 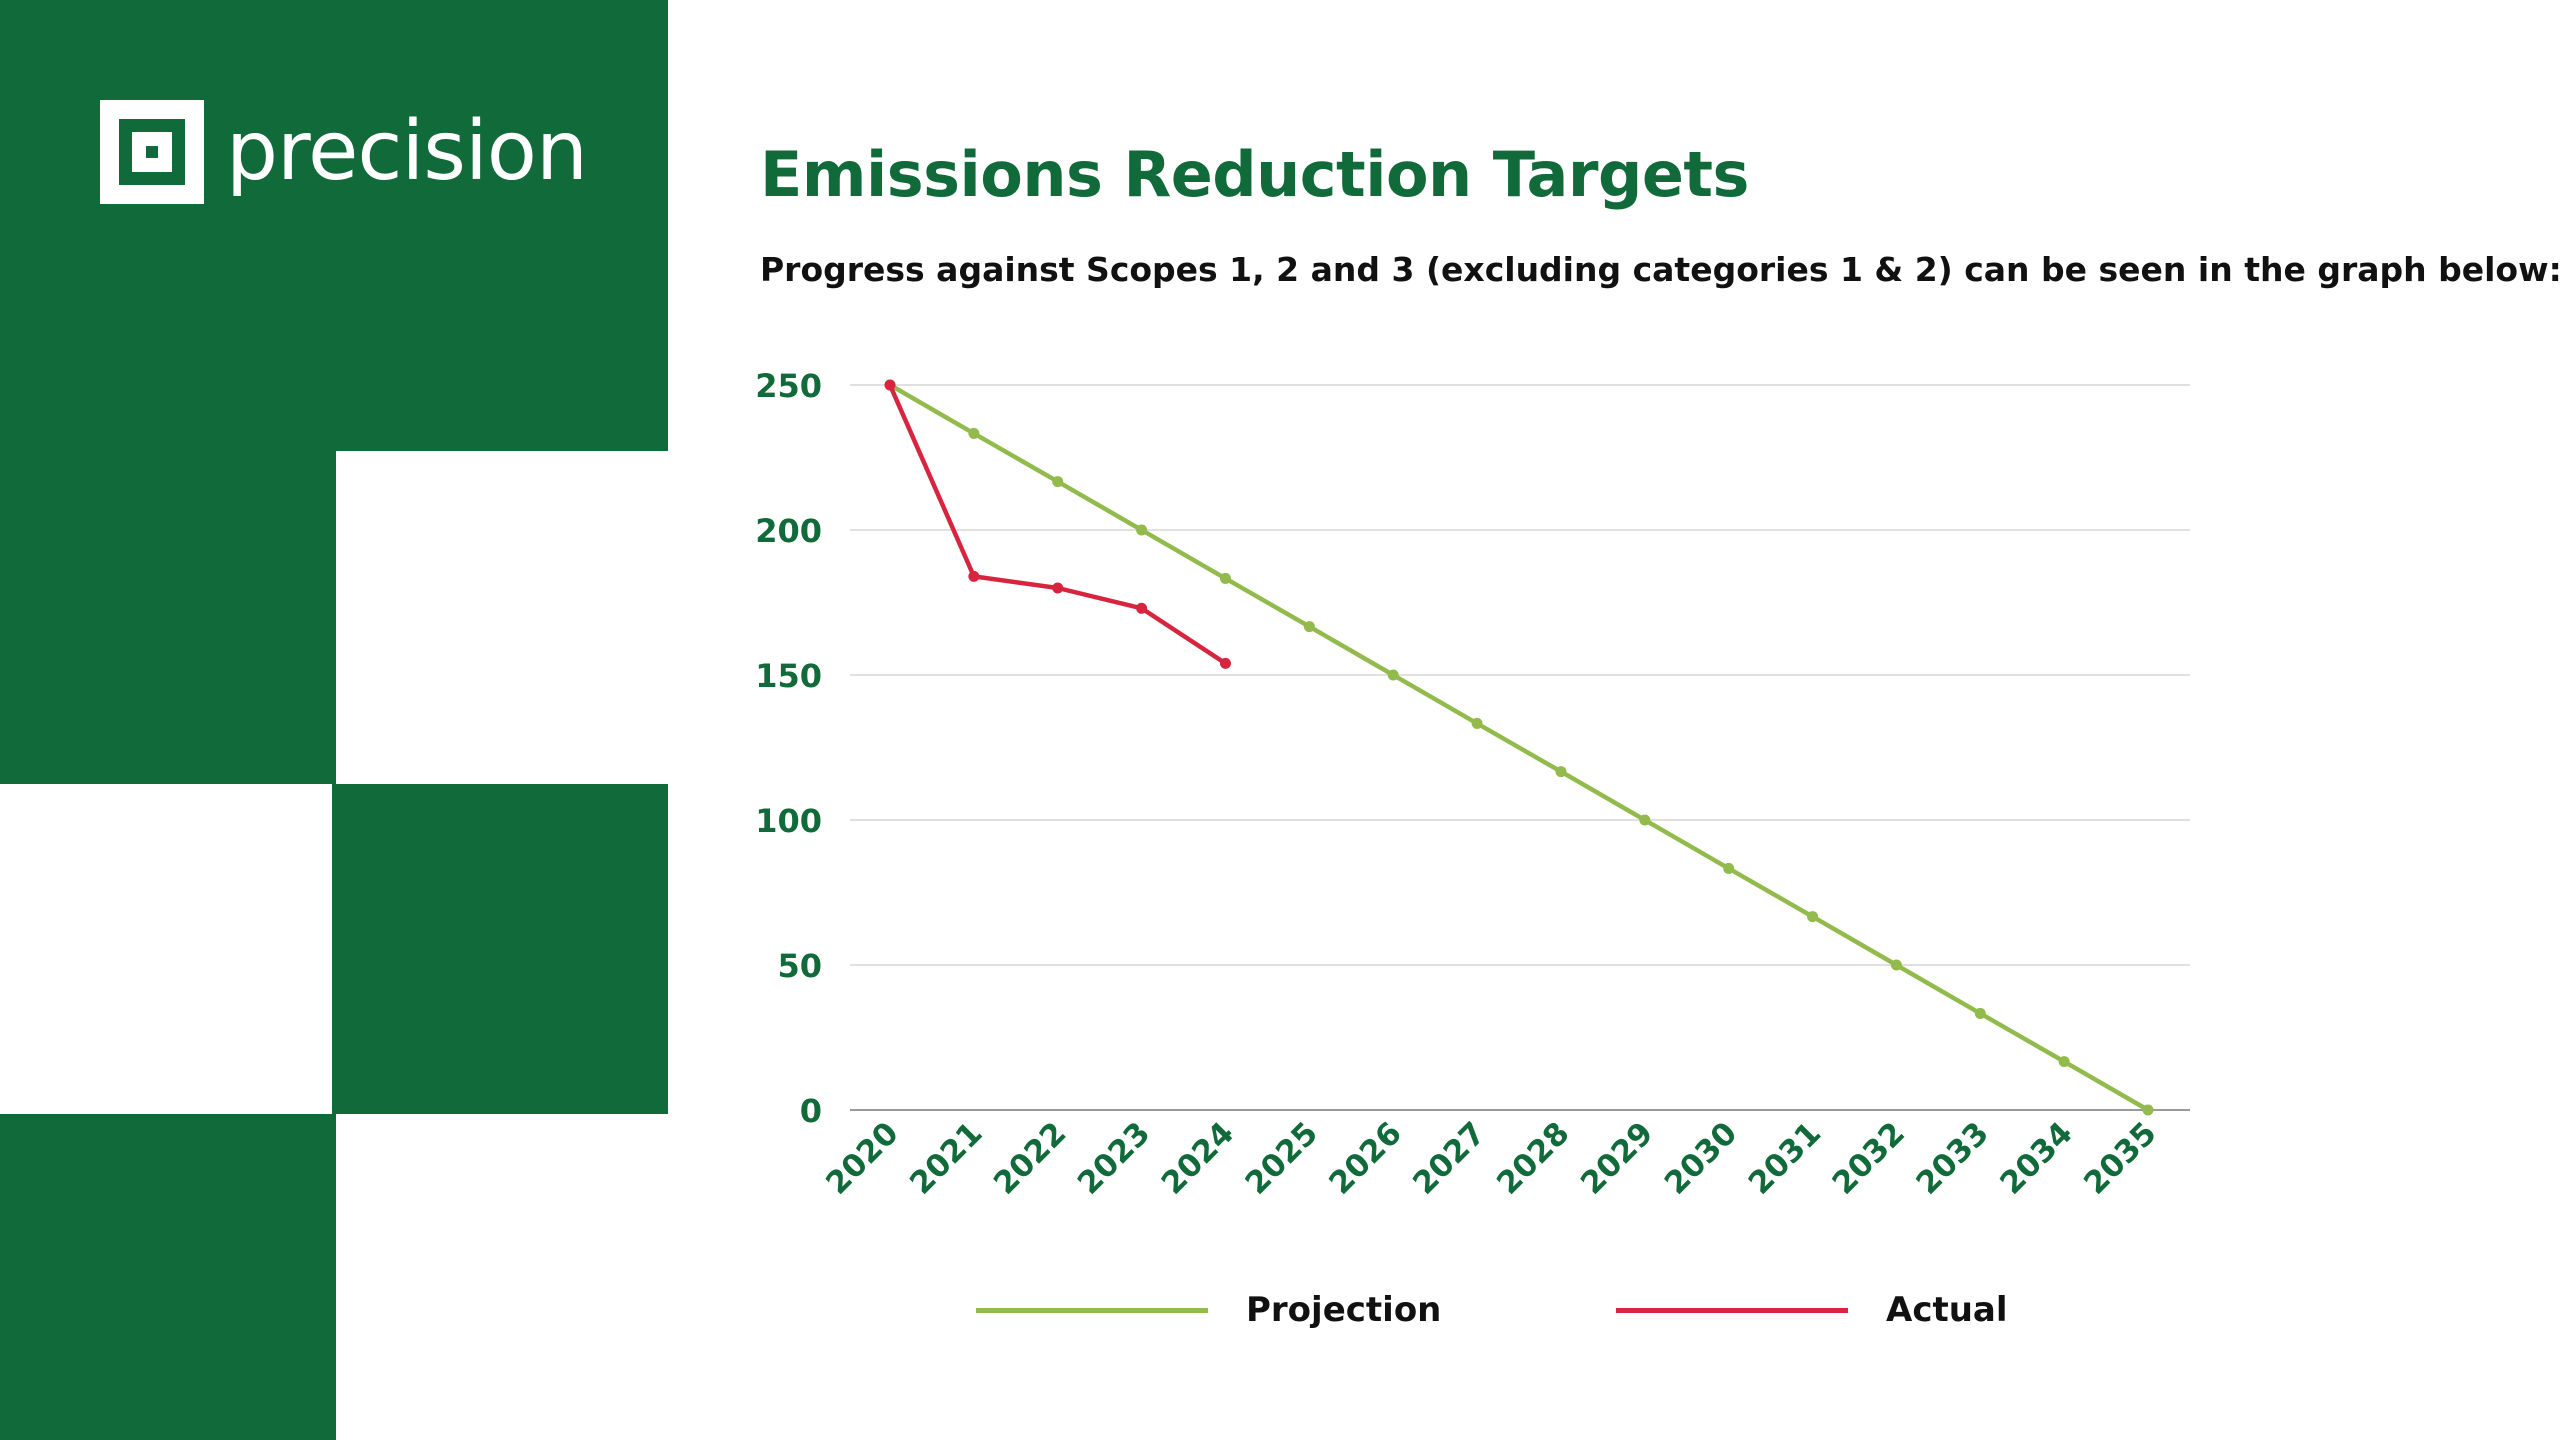 I want to click on x-tick-label: 2029, so click(x=1617, y=1158).